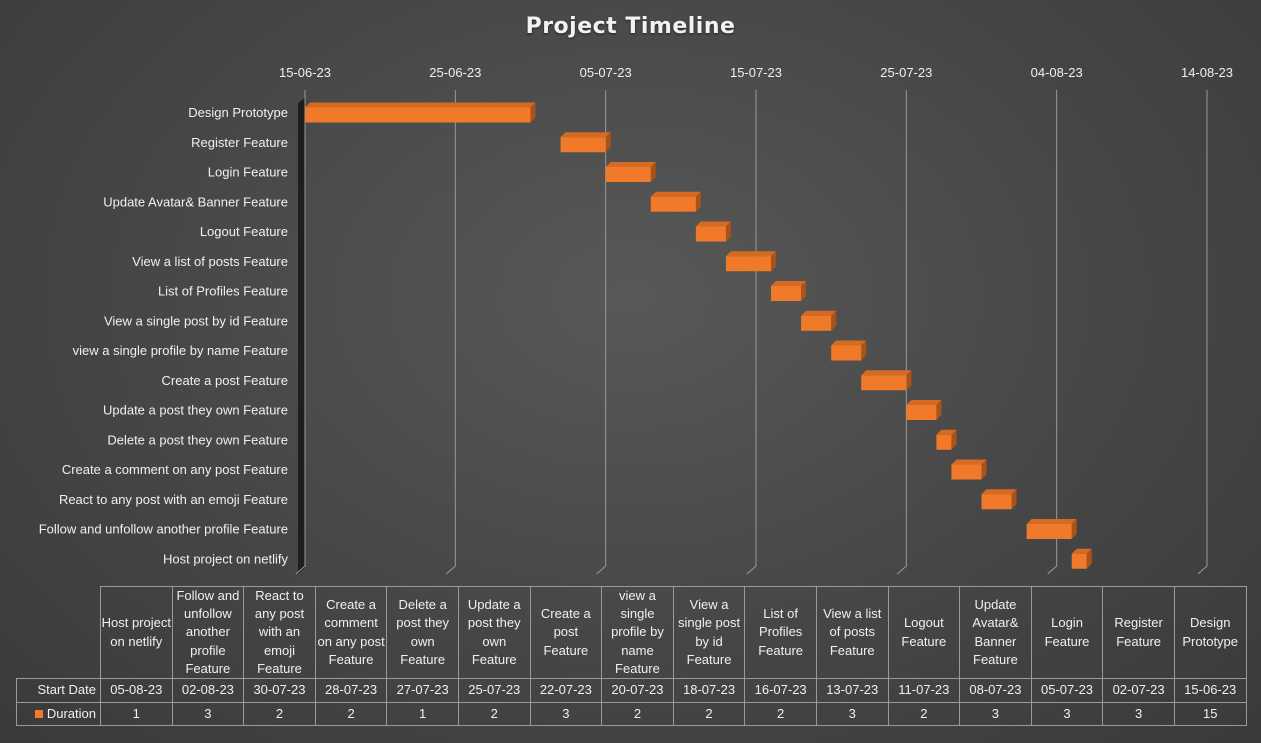 The width and height of the screenshot is (1261, 743). I want to click on table-column-header: View a list of posts Feature, so click(852, 632).